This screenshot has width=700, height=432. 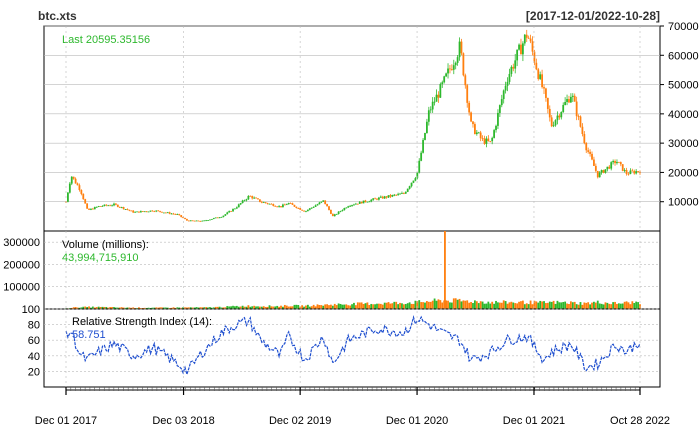 What do you see at coordinates (21, 288) in the screenshot?
I see `volume-tick-label: 100000` at bounding box center [21, 288].